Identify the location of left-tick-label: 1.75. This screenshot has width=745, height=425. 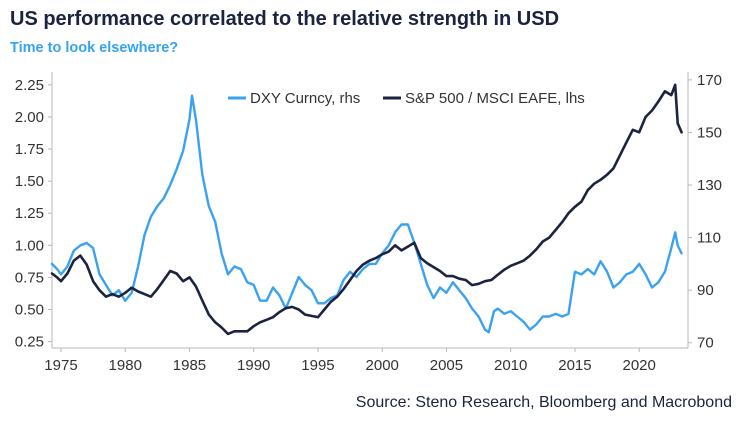
(29, 149).